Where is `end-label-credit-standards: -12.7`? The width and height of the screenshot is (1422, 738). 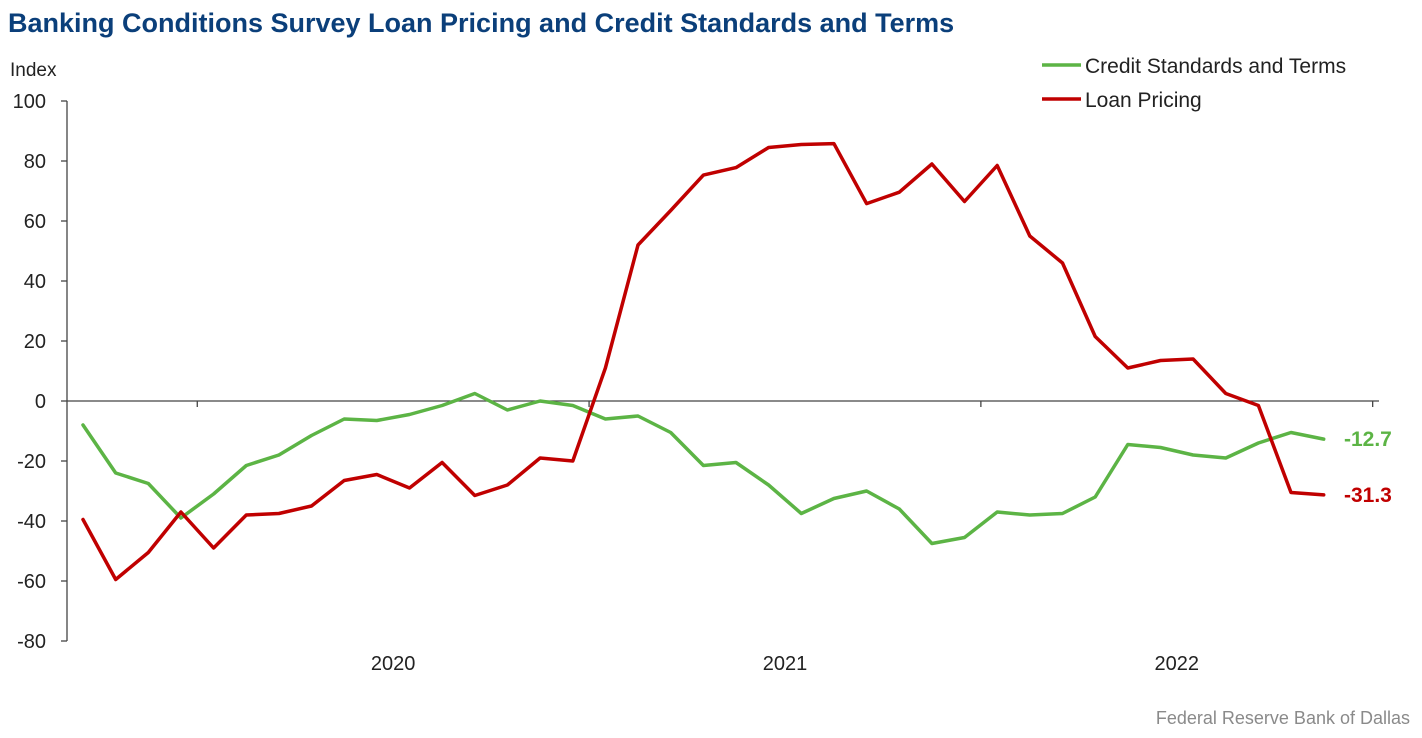
end-label-credit-standards: -12.7 is located at coordinates (1368, 439).